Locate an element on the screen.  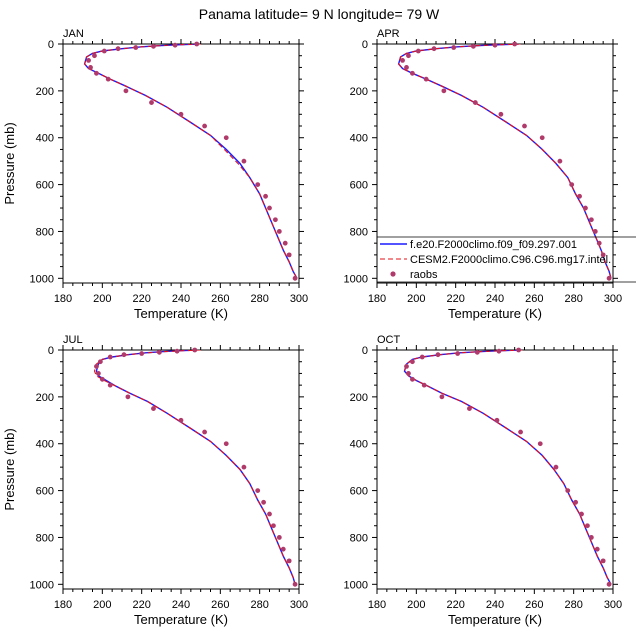
y-tick-label: 600 is located at coordinates (45, 186).